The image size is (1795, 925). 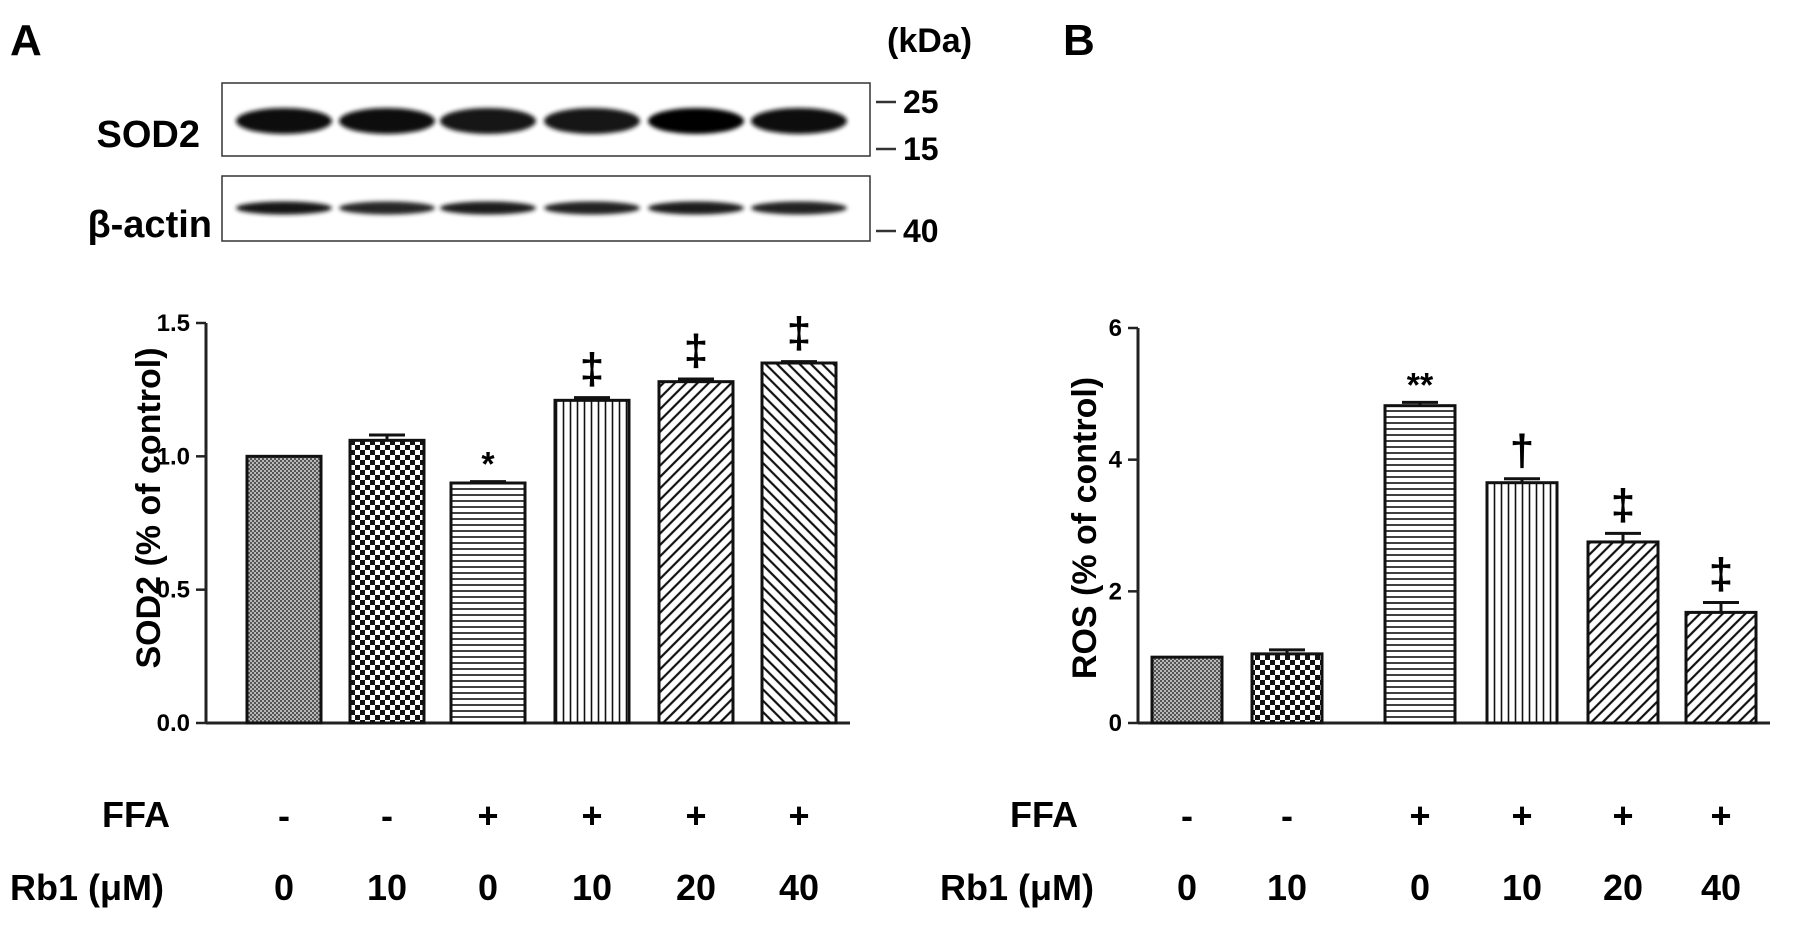 What do you see at coordinates (1522, 450) in the screenshot?
I see `significance-mark-b-3: †` at bounding box center [1522, 450].